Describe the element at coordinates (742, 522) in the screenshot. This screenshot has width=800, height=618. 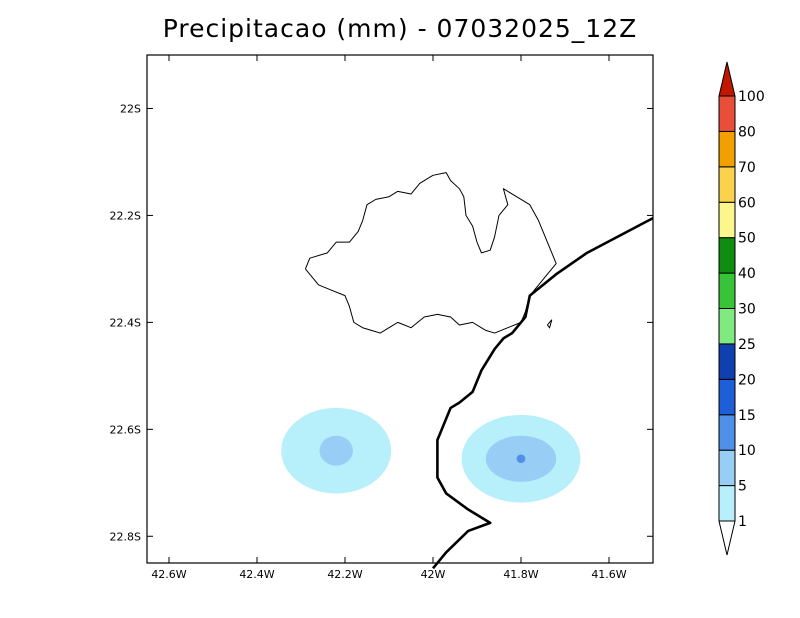
I see `colorbar-label-1: 1` at that location.